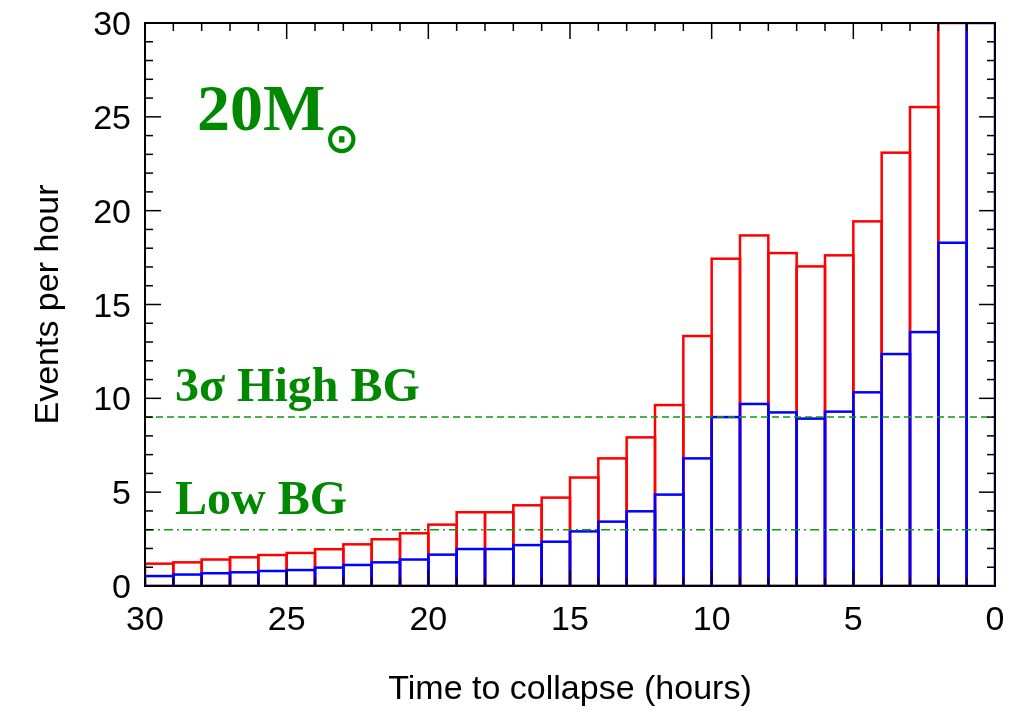 This screenshot has width=1020, height=713. Describe the element at coordinates (112, 304) in the screenshot. I see `y-tick-label: 15` at that location.